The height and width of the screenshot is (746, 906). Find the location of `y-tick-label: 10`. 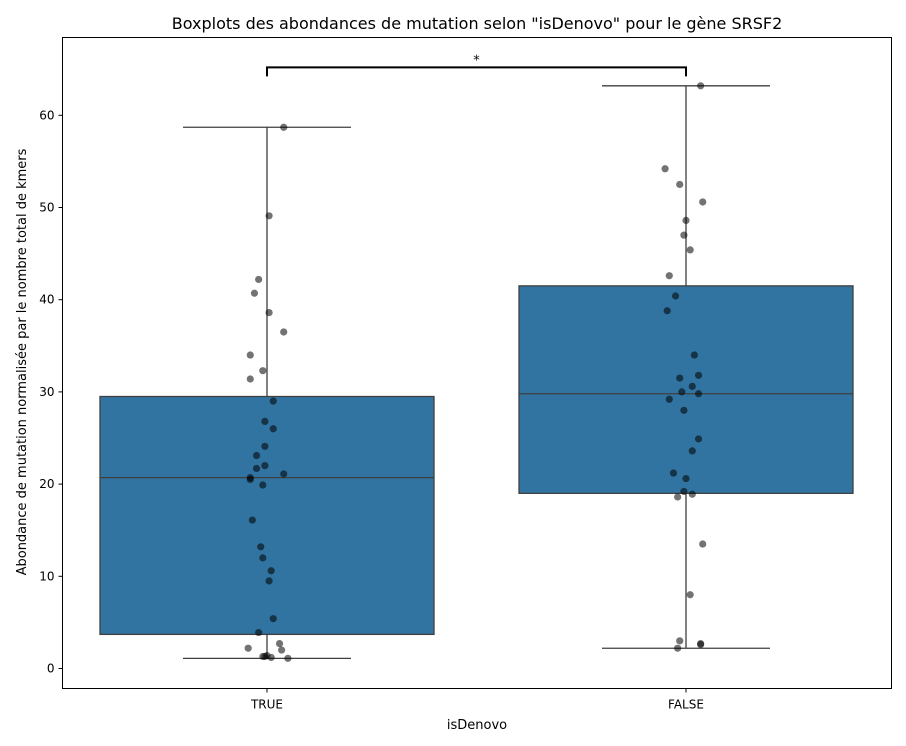

y-tick-label: 10 is located at coordinates (46, 576).